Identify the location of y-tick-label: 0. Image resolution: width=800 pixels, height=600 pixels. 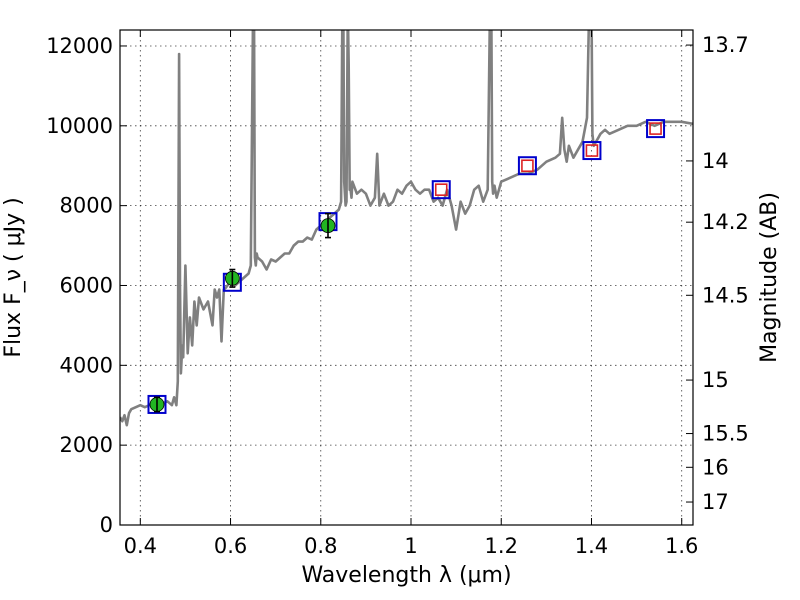
(106, 525).